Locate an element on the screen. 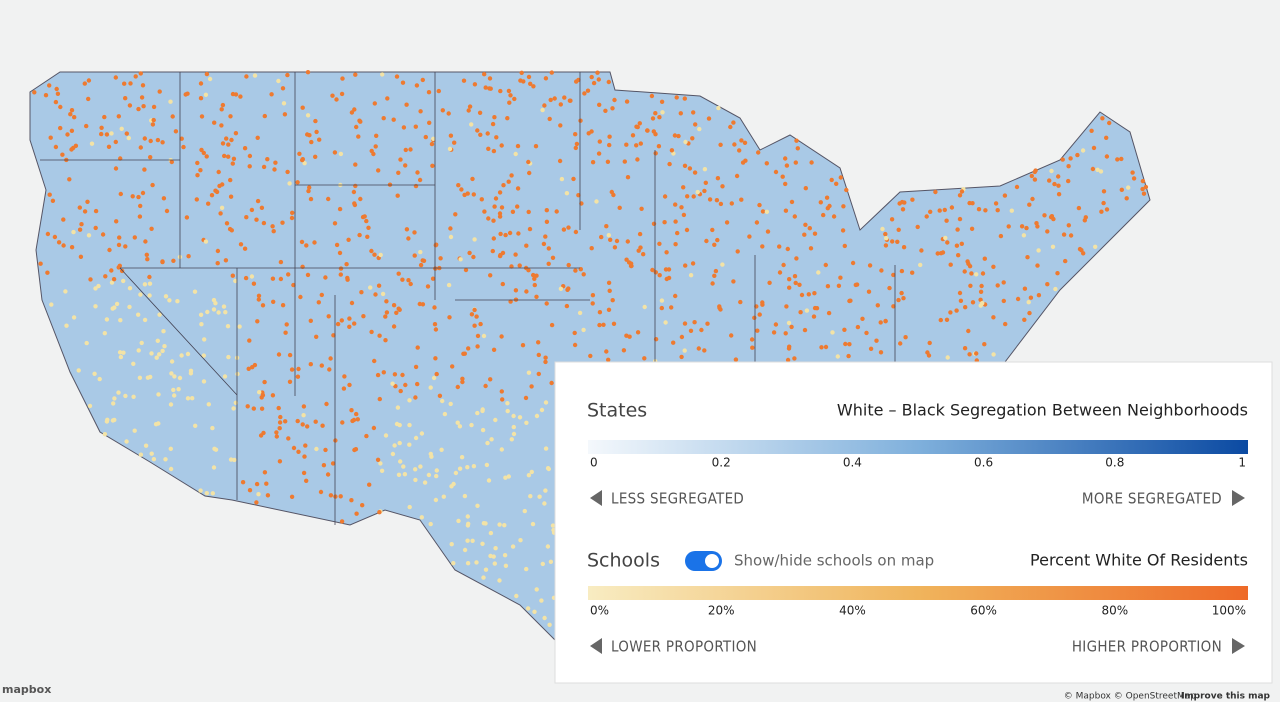 Image resolution: width=1280 pixels, height=702 pixels. improve-link: Improve this map is located at coordinates (1226, 697).